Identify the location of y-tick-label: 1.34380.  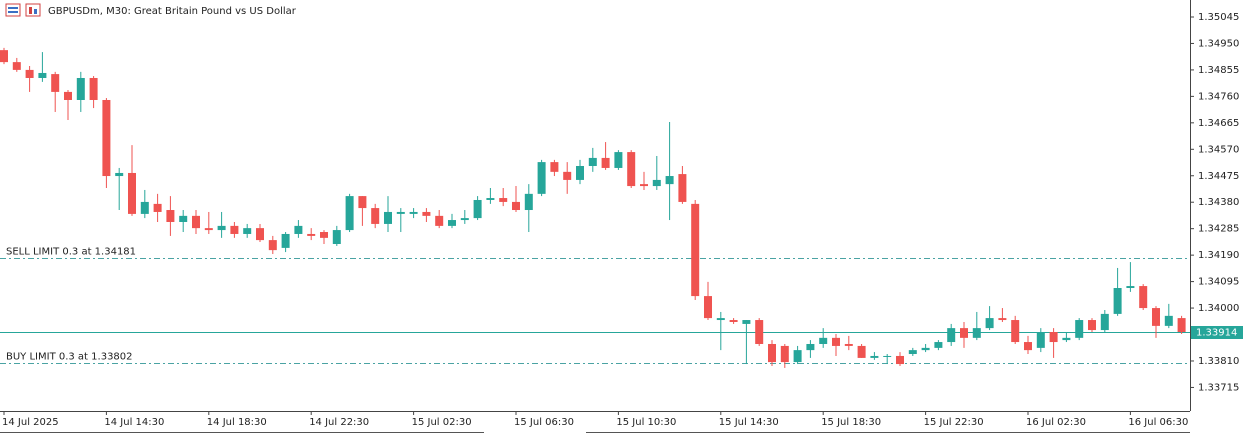
(1218, 202).